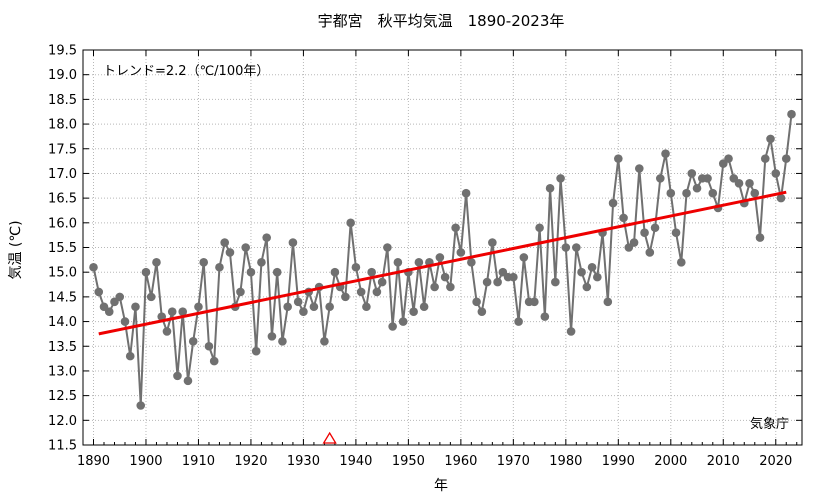 The image size is (833, 498). I want to click on x-tick-label: 1890, so click(93, 461).